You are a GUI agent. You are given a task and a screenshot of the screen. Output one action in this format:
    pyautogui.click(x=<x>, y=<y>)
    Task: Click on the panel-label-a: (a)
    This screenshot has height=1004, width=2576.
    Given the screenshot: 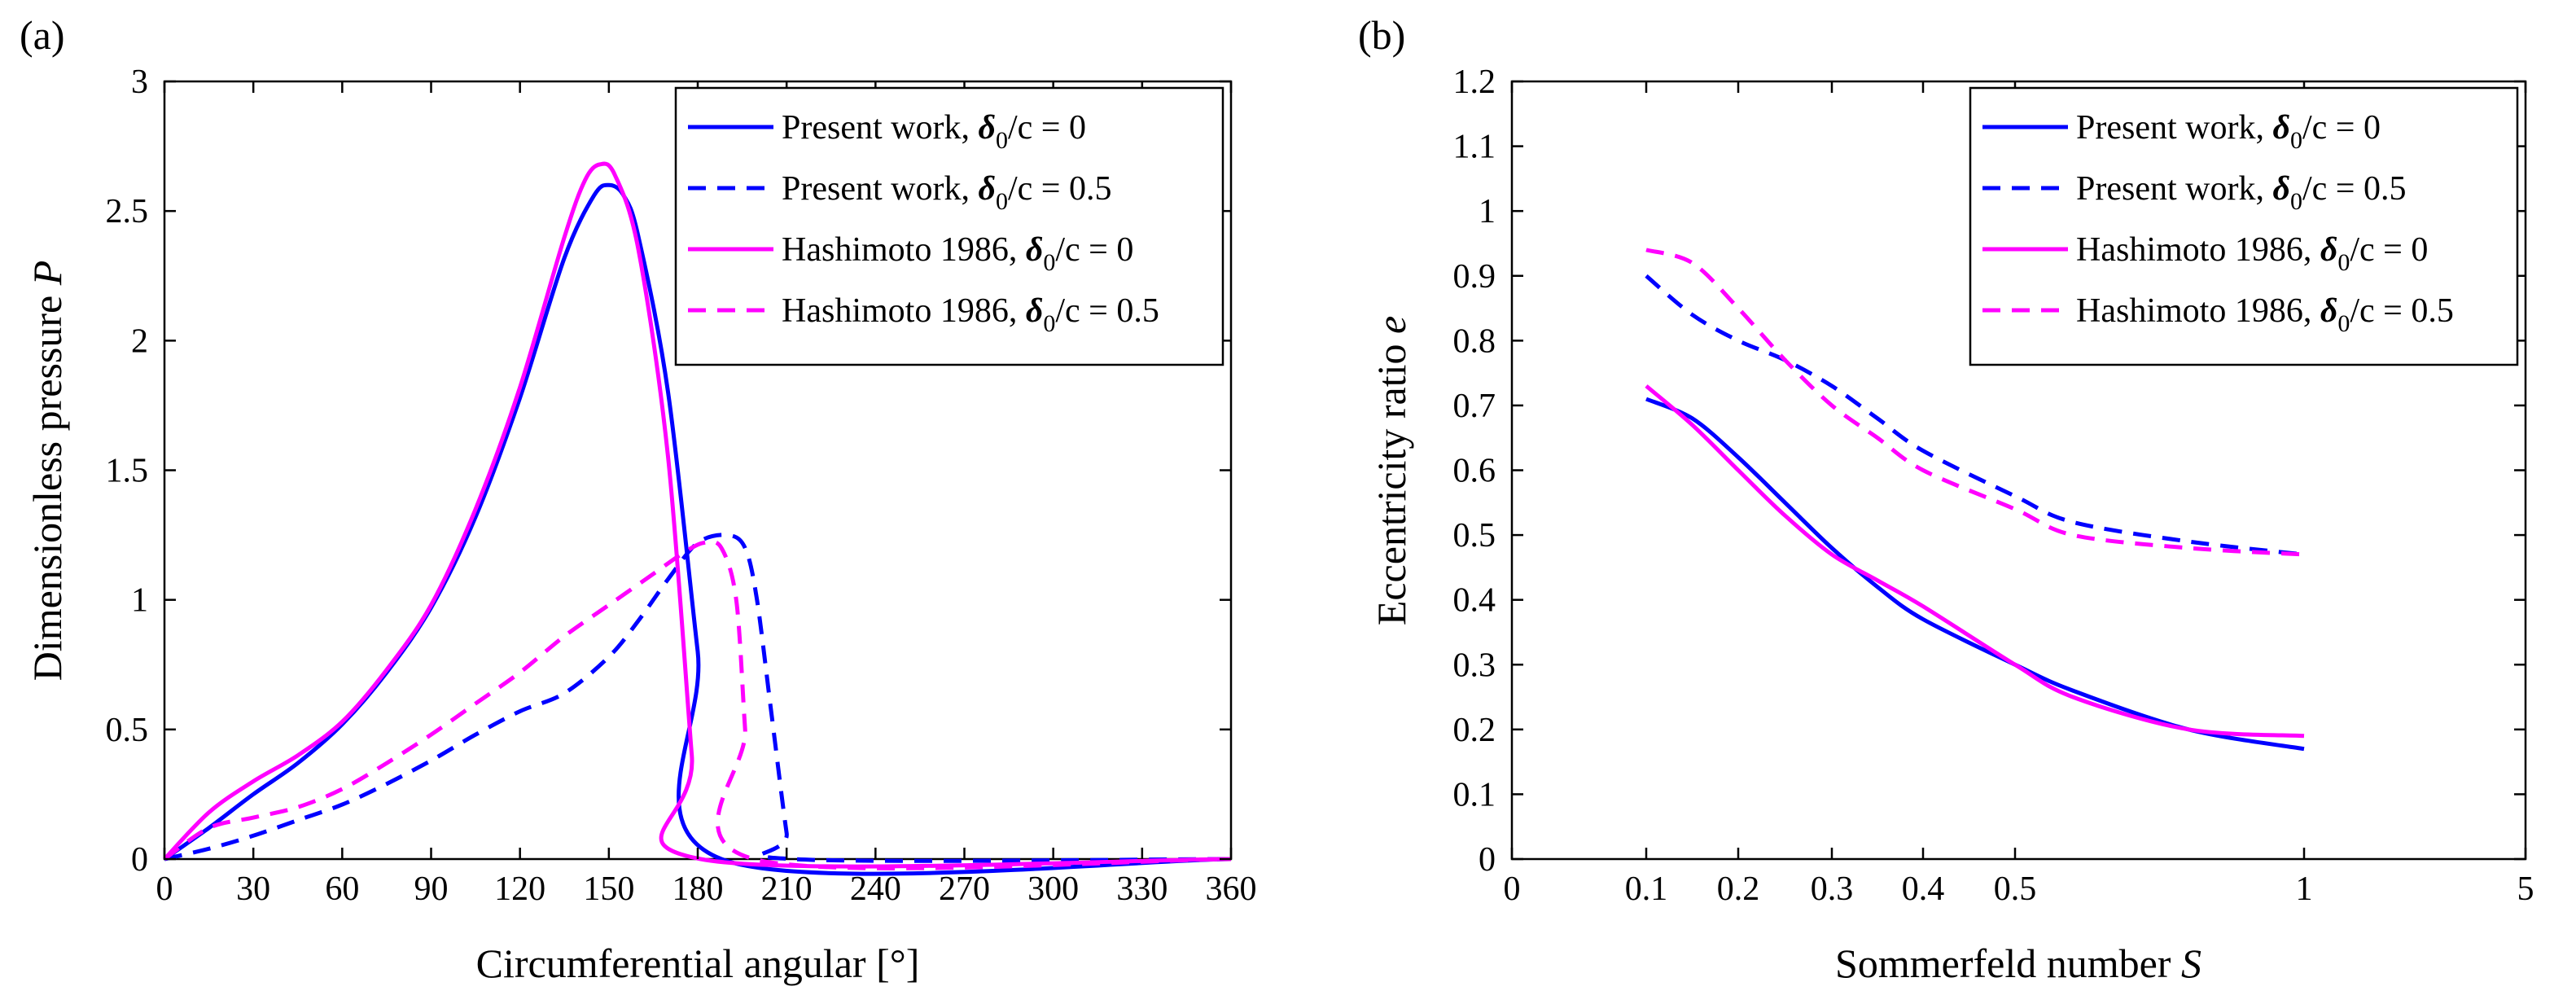 What is the action you would take?
    pyautogui.click(x=42, y=35)
    